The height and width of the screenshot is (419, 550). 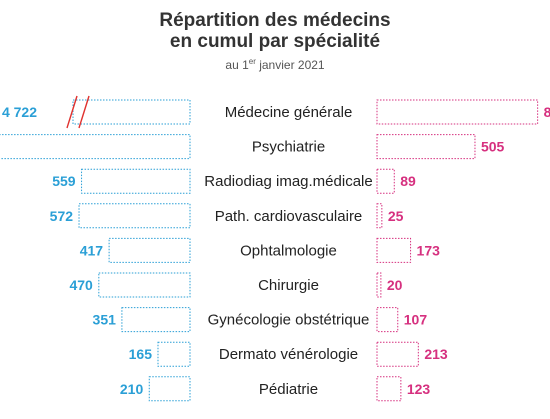 I want to click on category-label-6: Gynécologie obstétrique, so click(x=289, y=320).